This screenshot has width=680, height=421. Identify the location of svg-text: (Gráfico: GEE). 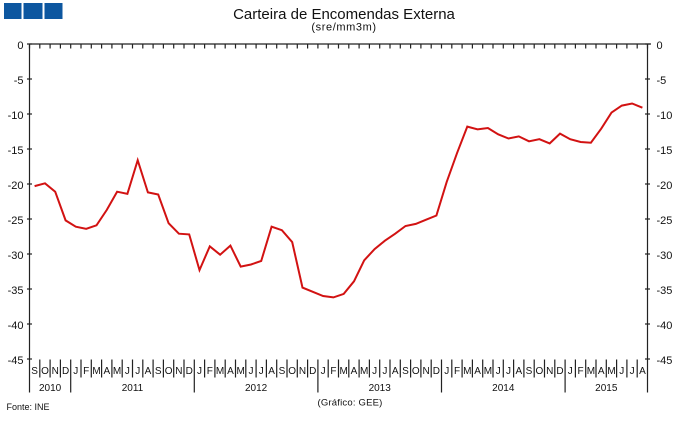
(349, 403).